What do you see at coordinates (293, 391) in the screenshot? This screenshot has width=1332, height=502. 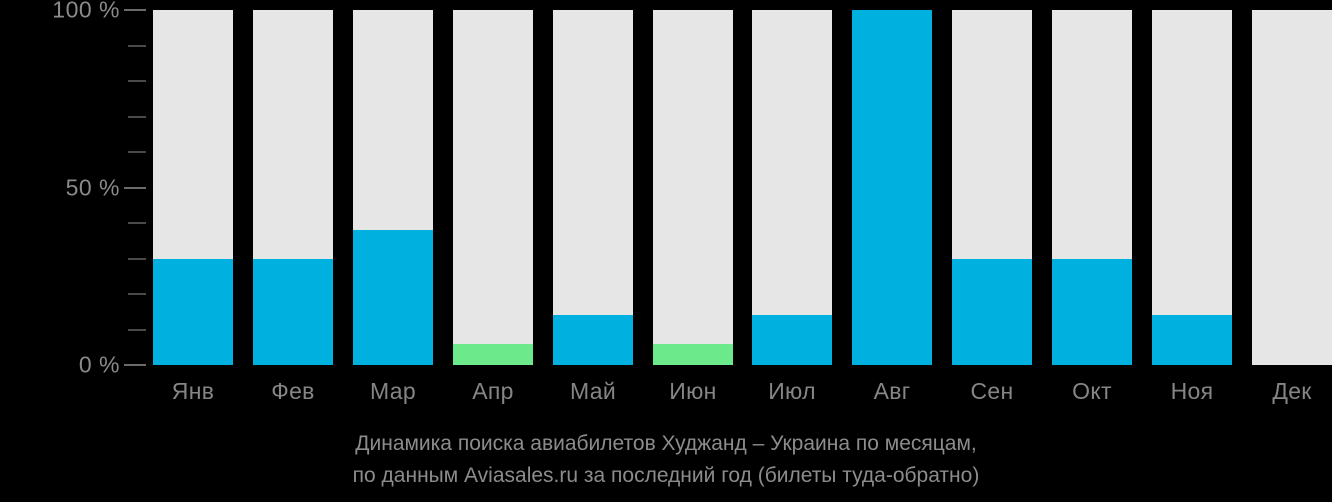 I see `x-axis-label: Фев` at bounding box center [293, 391].